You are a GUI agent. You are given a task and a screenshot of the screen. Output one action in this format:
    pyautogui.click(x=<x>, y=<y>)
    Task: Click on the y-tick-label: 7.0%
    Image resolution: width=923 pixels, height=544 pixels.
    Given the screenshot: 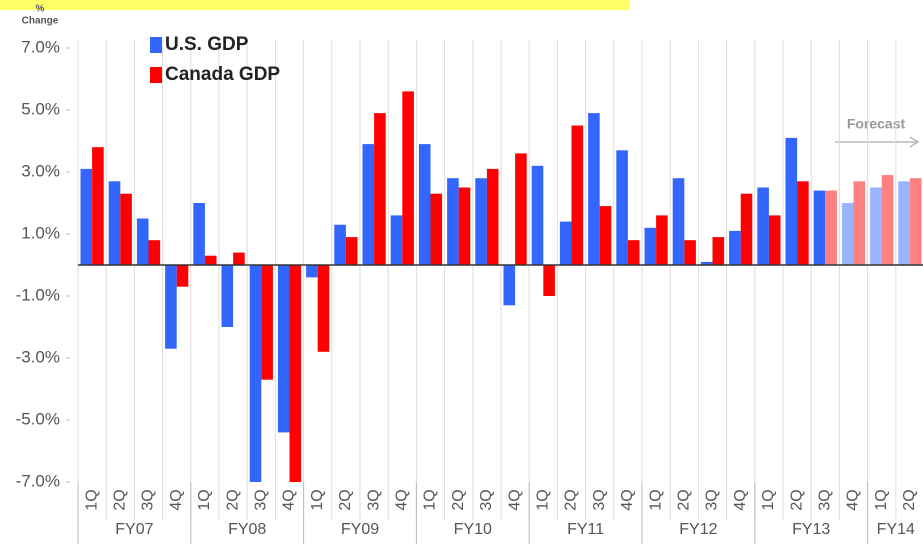 What is the action you would take?
    pyautogui.click(x=40, y=46)
    